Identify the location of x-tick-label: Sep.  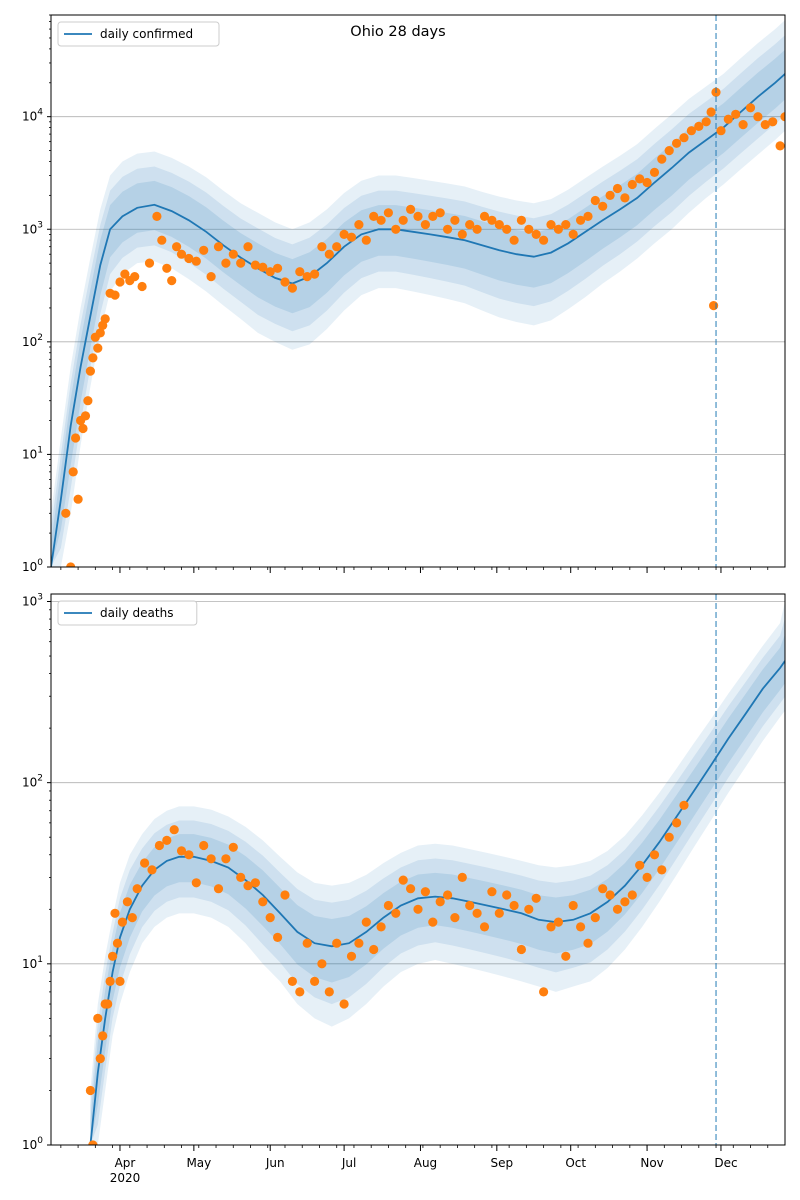
(502, 1163).